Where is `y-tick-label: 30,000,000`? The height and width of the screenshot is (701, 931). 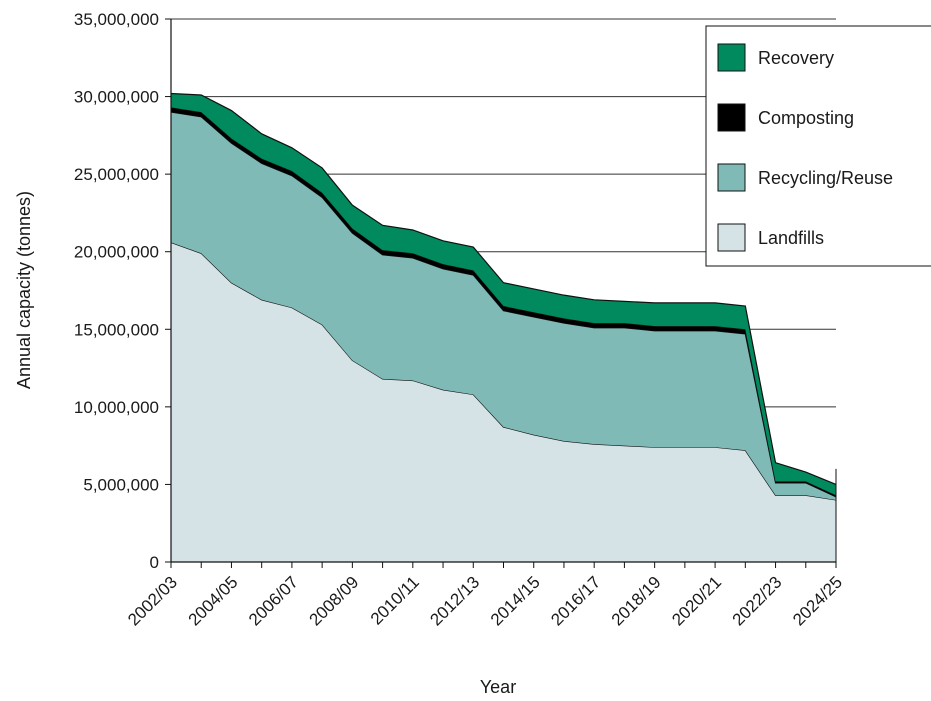 y-tick-label: 30,000,000 is located at coordinates (116, 97).